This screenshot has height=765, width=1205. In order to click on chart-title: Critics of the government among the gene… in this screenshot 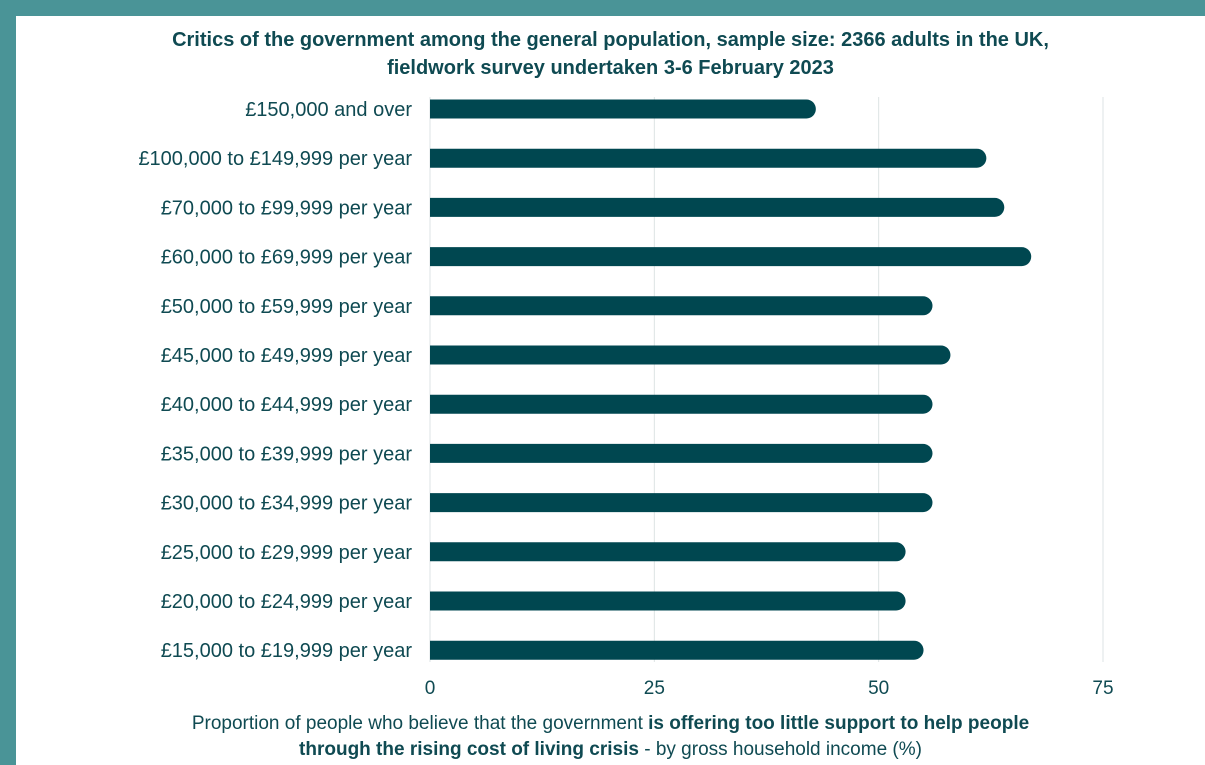, I will do `click(610, 54)`.